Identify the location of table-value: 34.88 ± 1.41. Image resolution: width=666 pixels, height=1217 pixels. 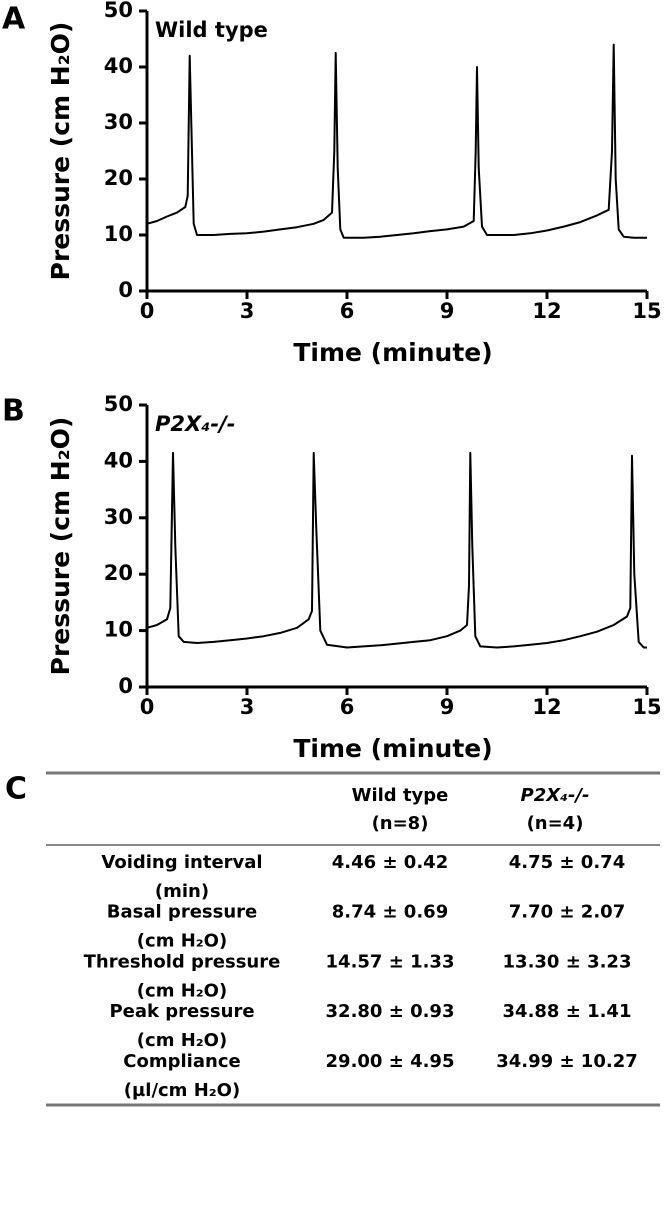
(567, 1011).